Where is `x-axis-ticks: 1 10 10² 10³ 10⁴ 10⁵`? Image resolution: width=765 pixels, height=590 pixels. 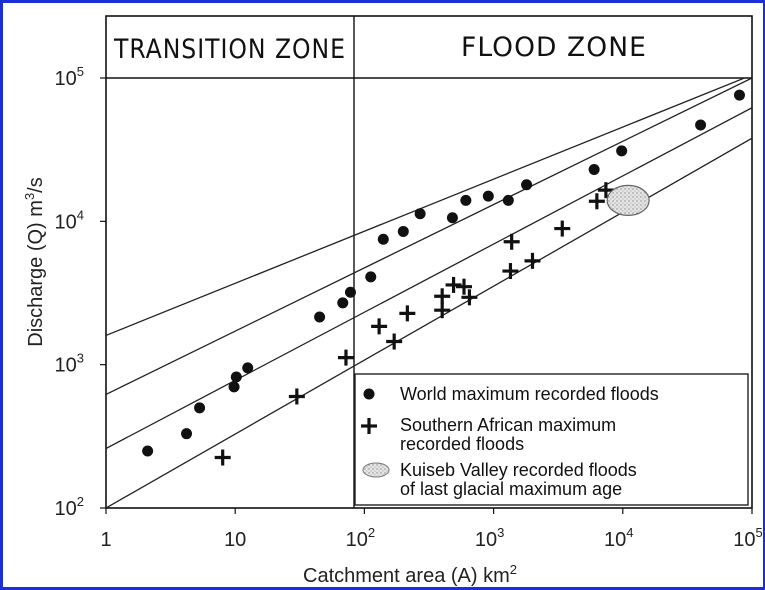 x-axis-ticks: 1 10 10² 10³ 10⁴ 10⁵ is located at coordinates (431, 529).